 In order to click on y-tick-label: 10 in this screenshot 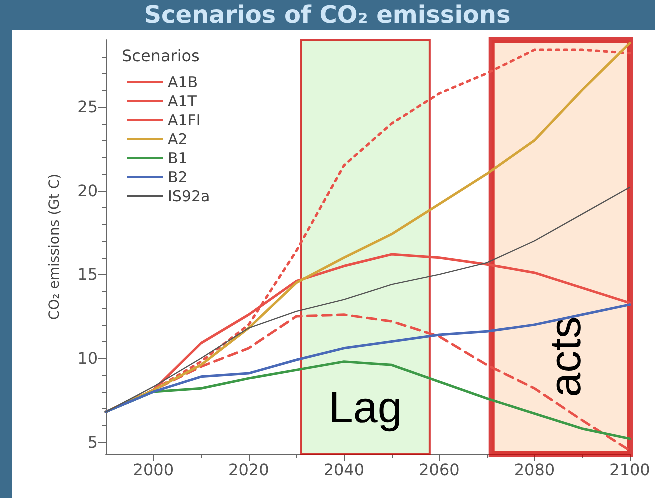, I will do `click(88, 358)`.